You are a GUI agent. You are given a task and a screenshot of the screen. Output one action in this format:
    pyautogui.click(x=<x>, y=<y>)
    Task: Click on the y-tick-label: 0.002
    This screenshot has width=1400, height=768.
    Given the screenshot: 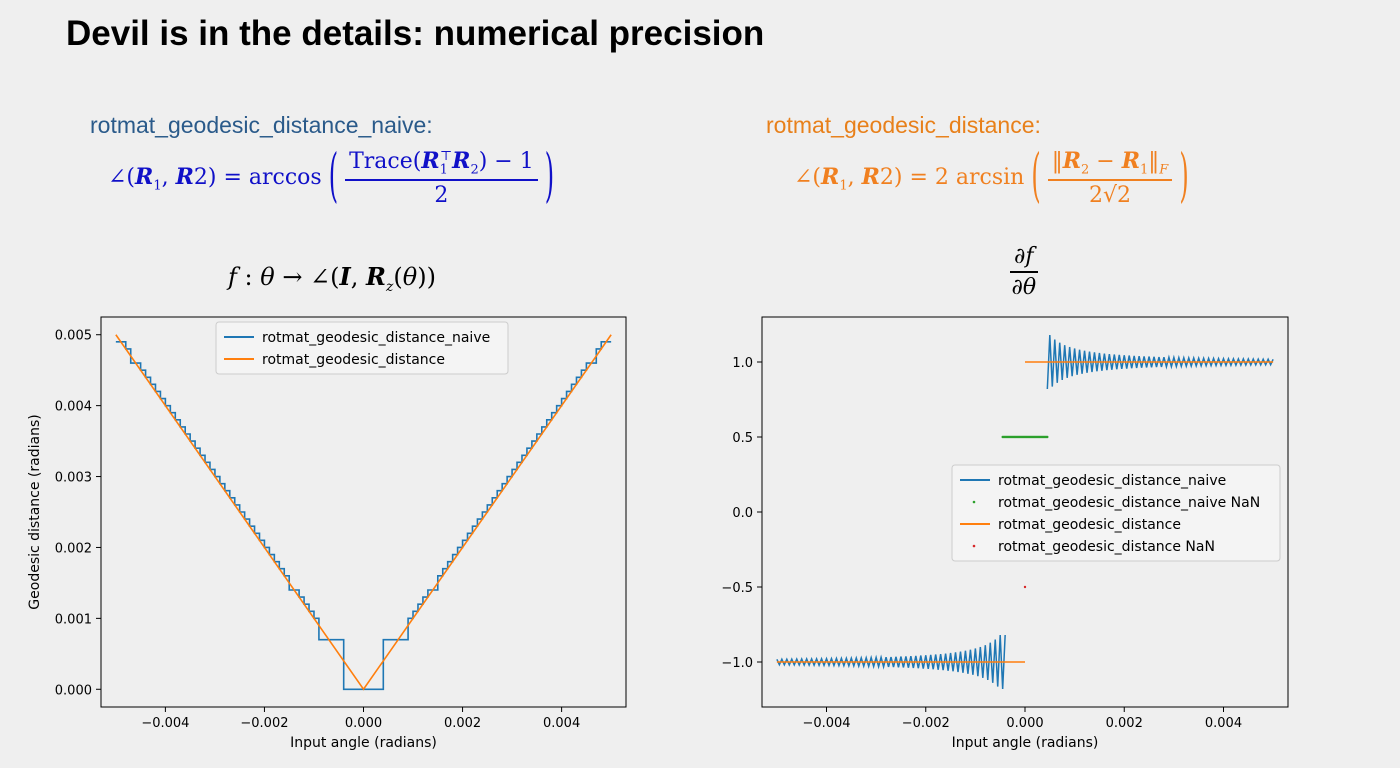 What is the action you would take?
    pyautogui.click(x=73, y=548)
    